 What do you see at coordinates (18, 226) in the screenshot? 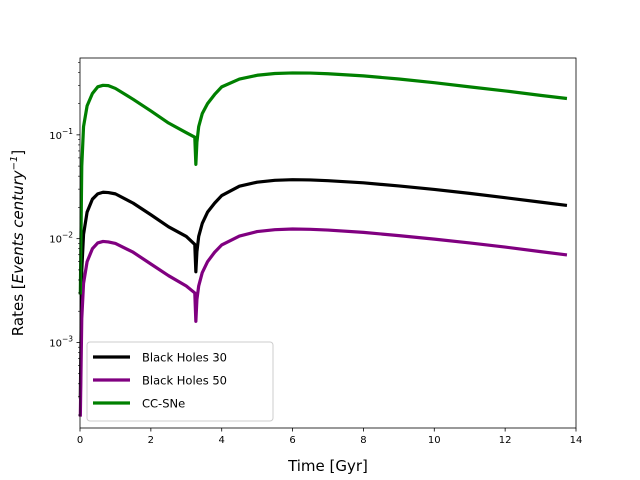
I see `y-axis-label-italic: Events century` at bounding box center [18, 226].